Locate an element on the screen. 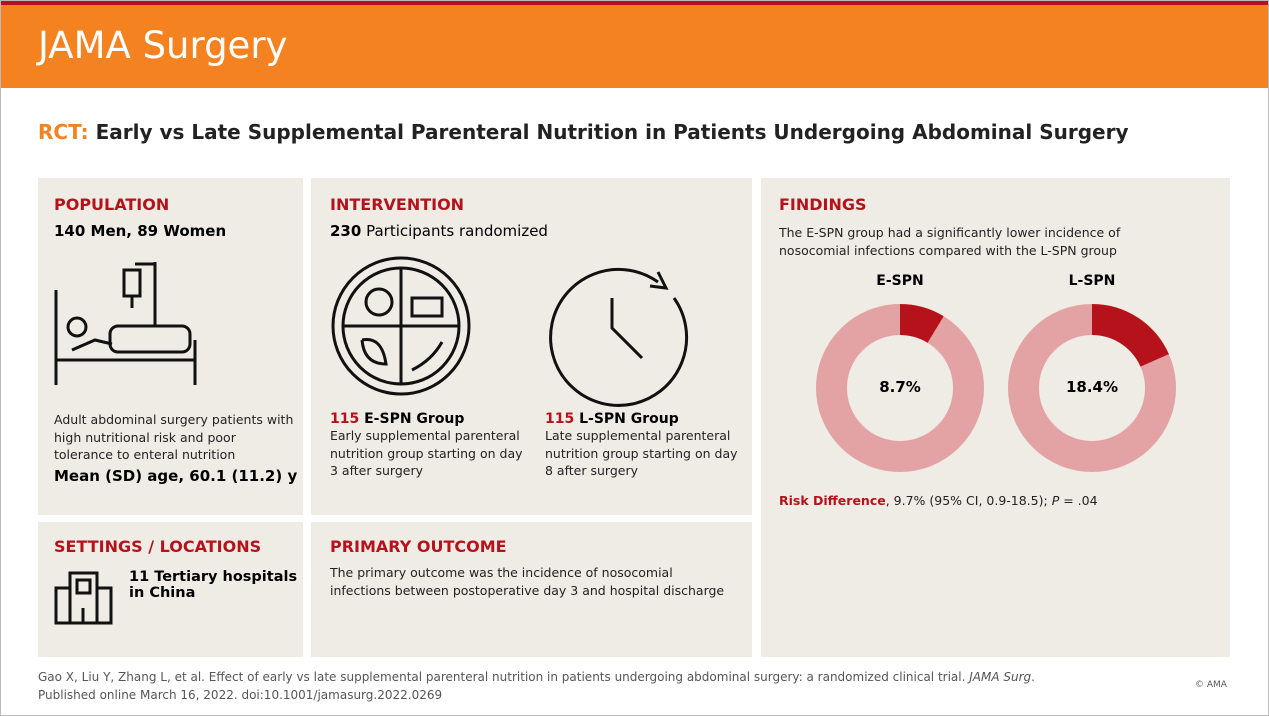 This screenshot has height=716, width=1269. bed-icon is located at coordinates (125, 323).